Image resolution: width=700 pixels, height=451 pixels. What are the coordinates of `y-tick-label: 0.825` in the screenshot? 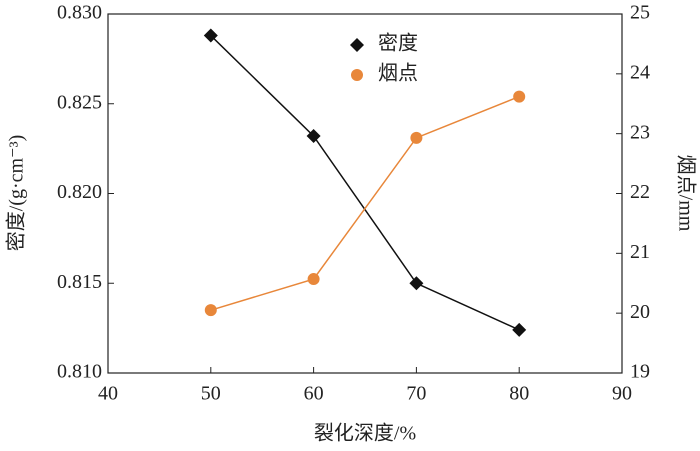 It's located at (79, 102).